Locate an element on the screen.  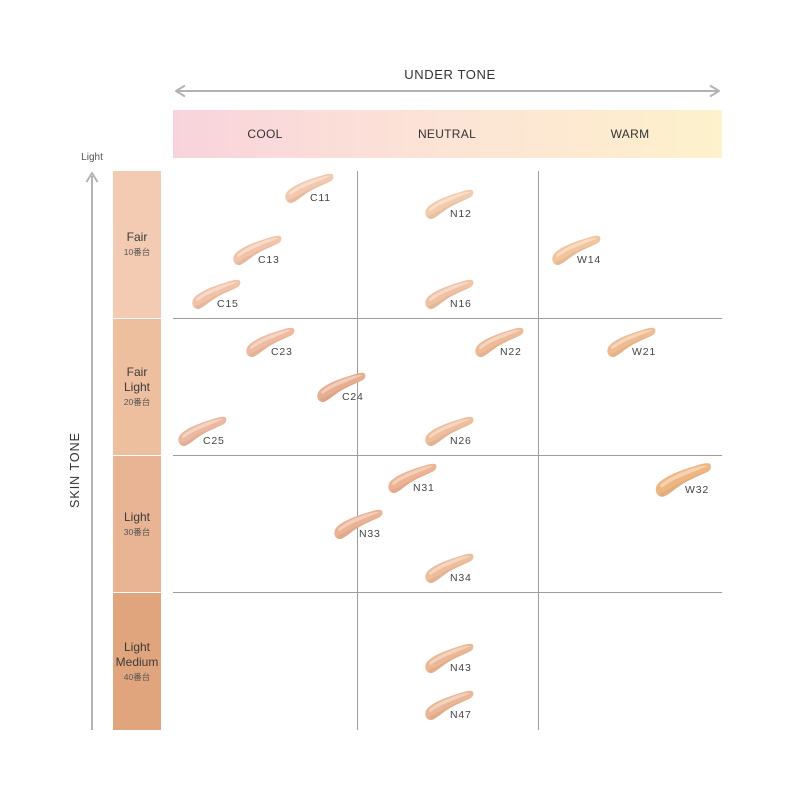
shade-label: N43 is located at coordinates (461, 668).